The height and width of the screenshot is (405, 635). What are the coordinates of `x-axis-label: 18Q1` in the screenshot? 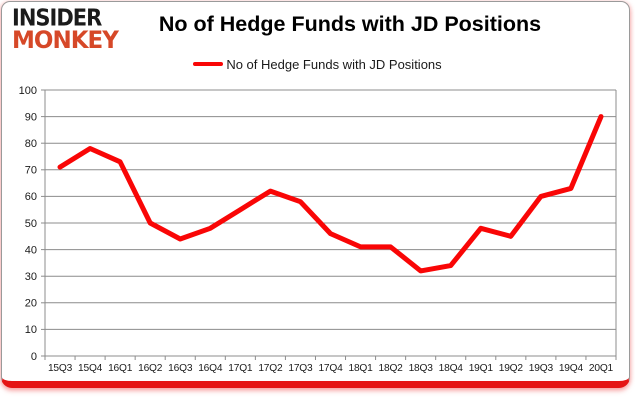 It's located at (360, 368).